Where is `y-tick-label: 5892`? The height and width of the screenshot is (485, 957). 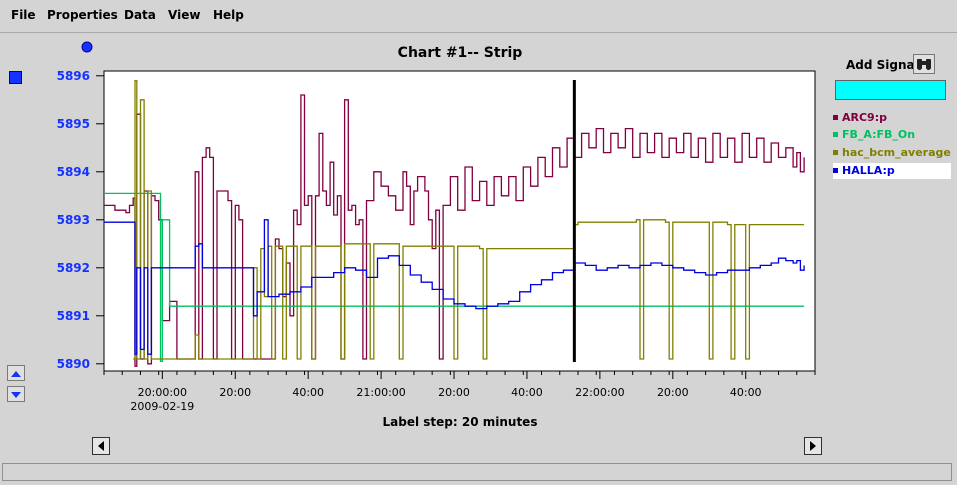
y-tick-label: 5892 is located at coordinates (73, 268).